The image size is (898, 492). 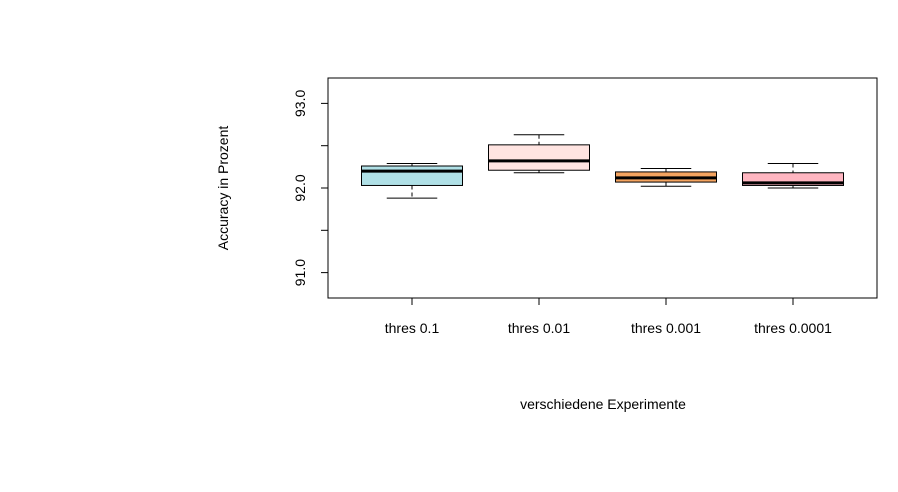 What do you see at coordinates (300, 103) in the screenshot?
I see `y-tick-label: 93.0` at bounding box center [300, 103].